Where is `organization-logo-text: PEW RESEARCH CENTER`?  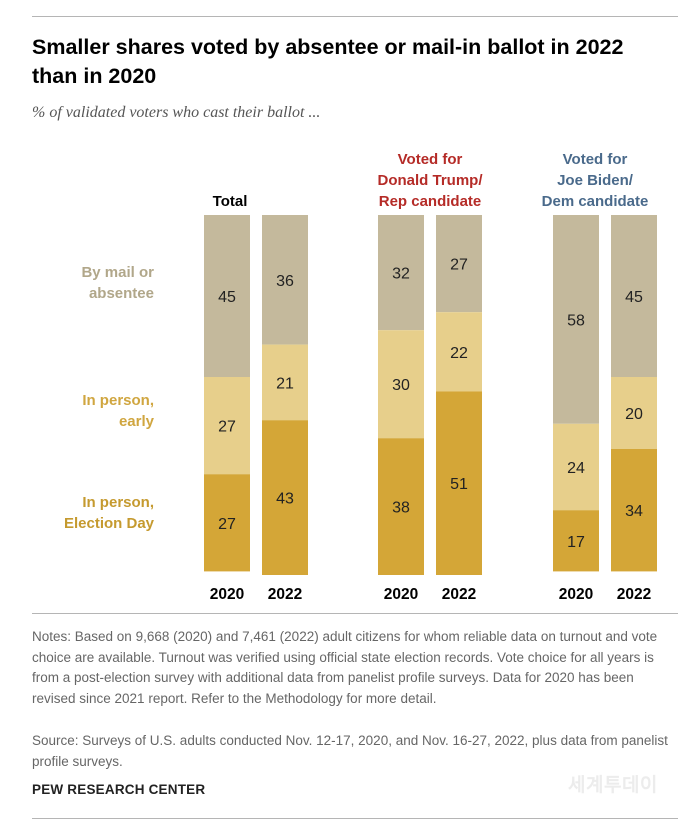 organization-logo-text: PEW RESEARCH CENTER is located at coordinates (119, 789).